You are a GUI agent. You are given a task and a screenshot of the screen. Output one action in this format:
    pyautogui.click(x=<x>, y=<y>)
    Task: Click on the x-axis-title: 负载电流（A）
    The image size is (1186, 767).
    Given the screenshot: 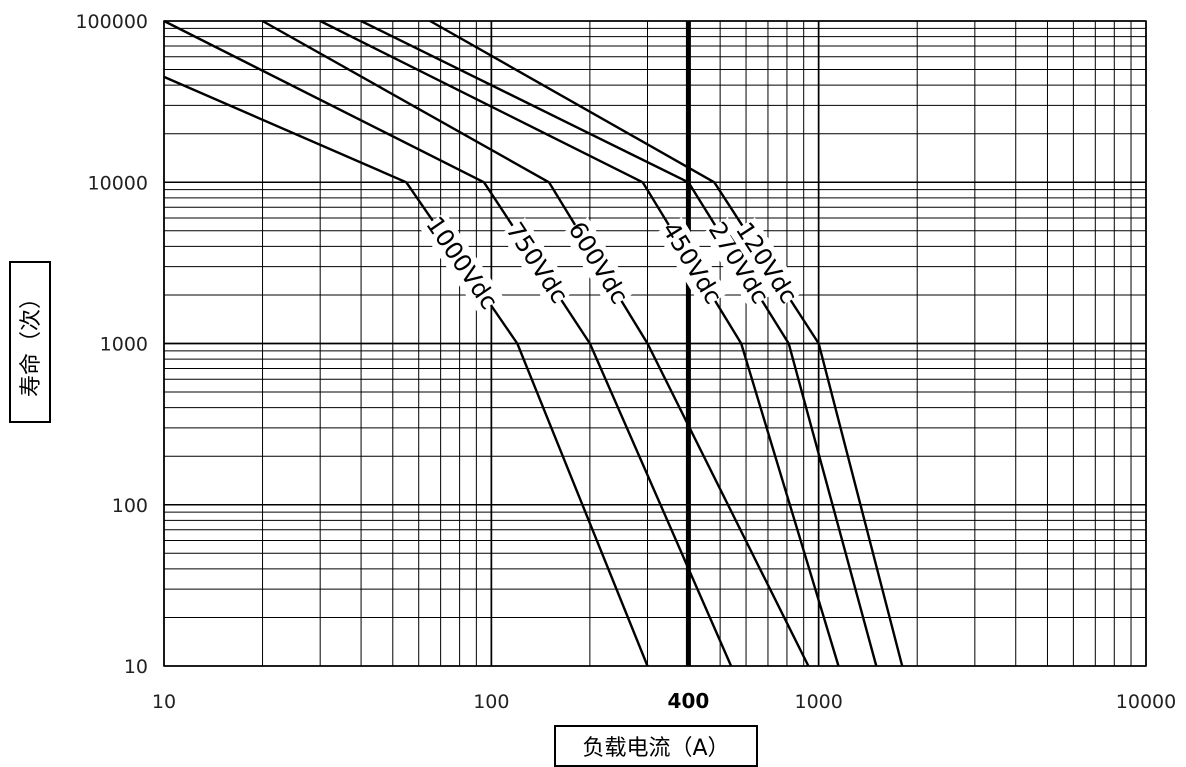 What is the action you would take?
    pyautogui.click(x=655, y=748)
    